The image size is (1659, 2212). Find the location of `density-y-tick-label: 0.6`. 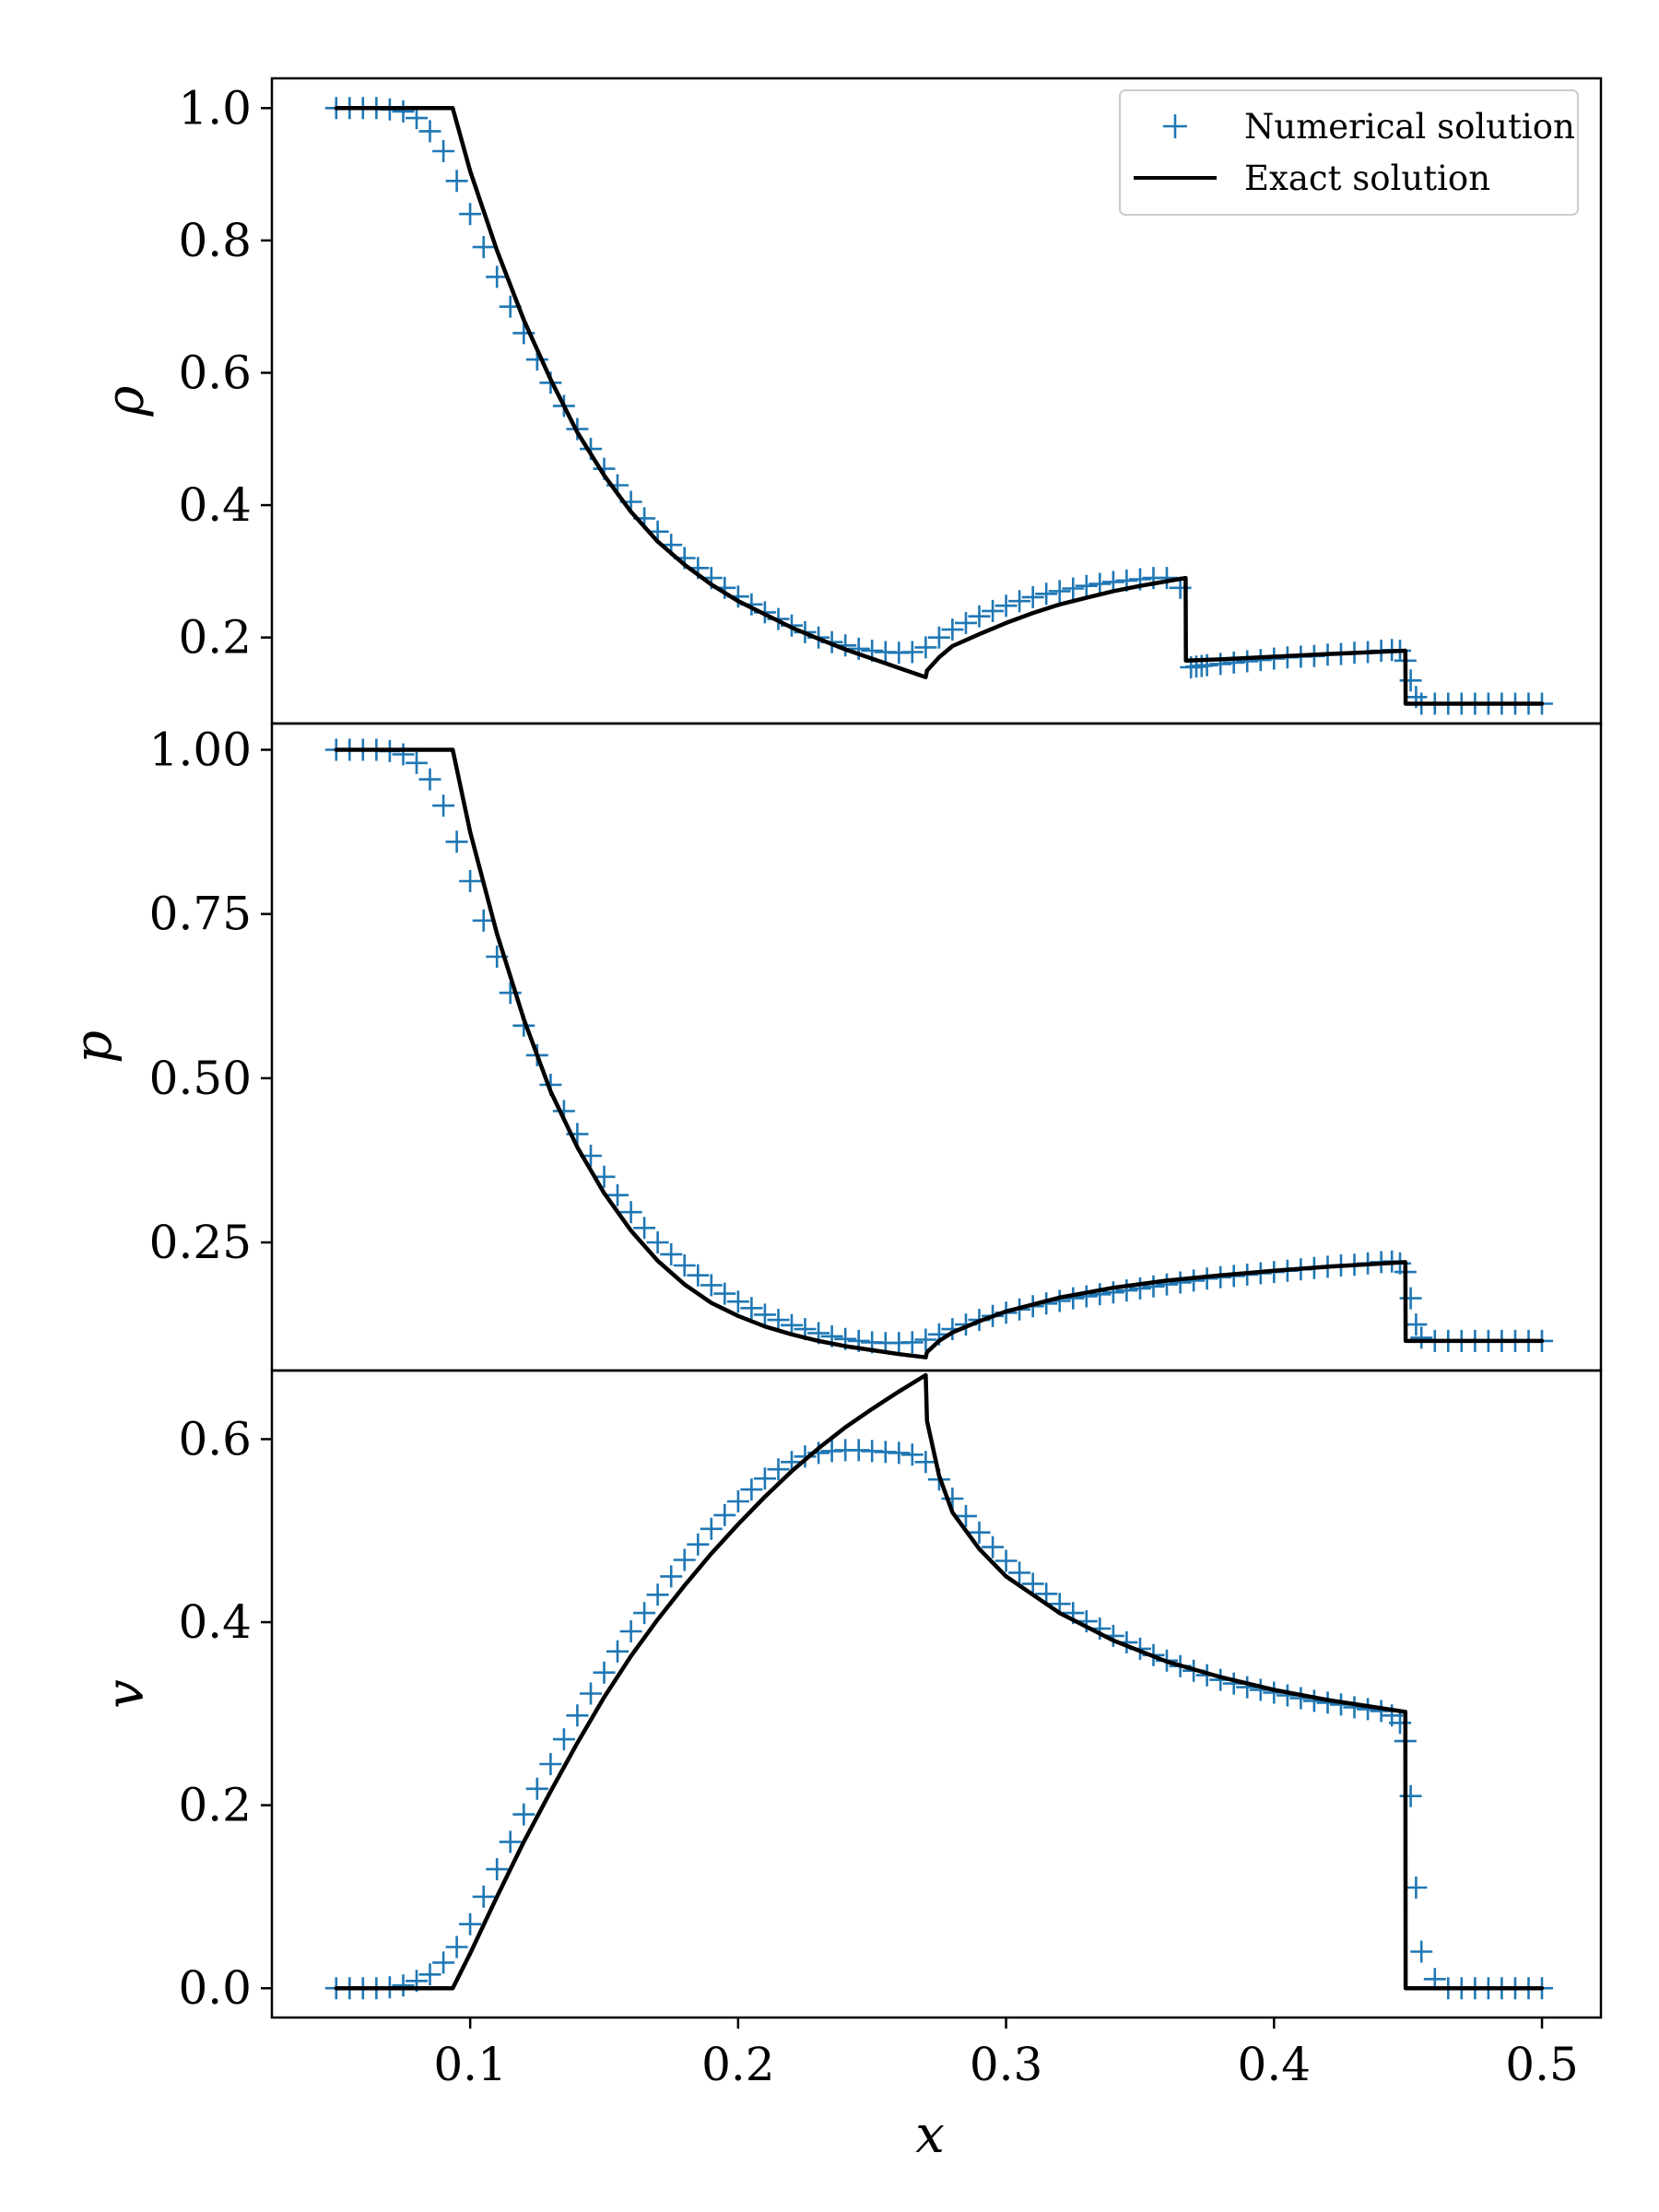

density-y-tick-label: 0.6 is located at coordinates (215, 372).